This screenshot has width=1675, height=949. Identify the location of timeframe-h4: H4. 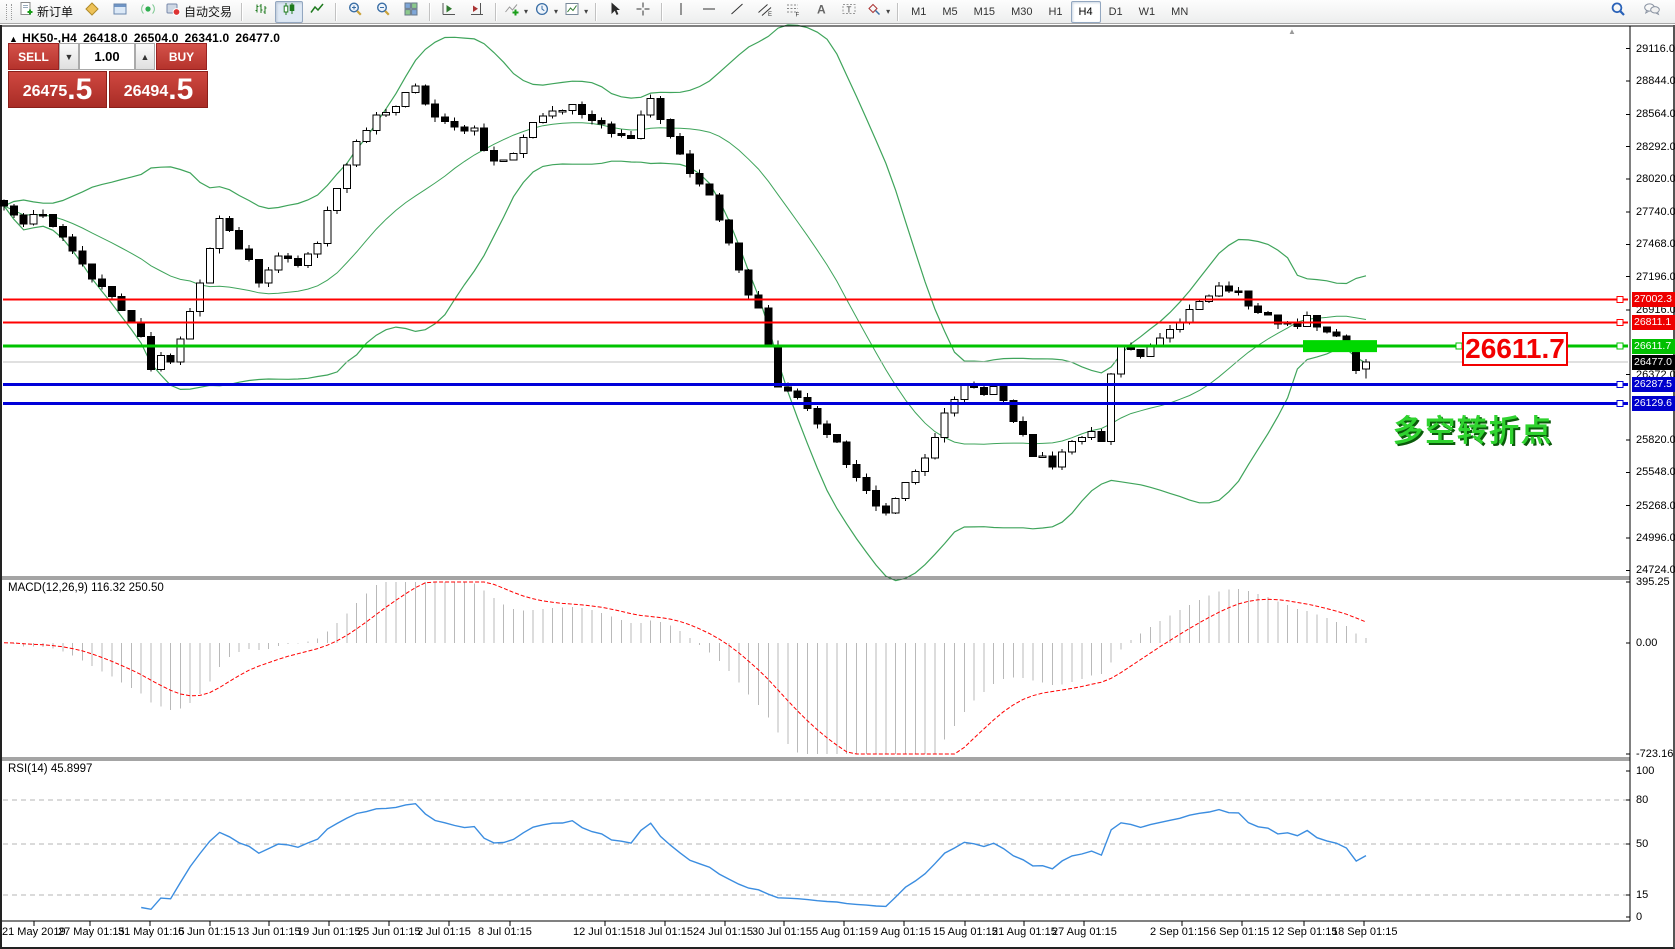
(1085, 11).